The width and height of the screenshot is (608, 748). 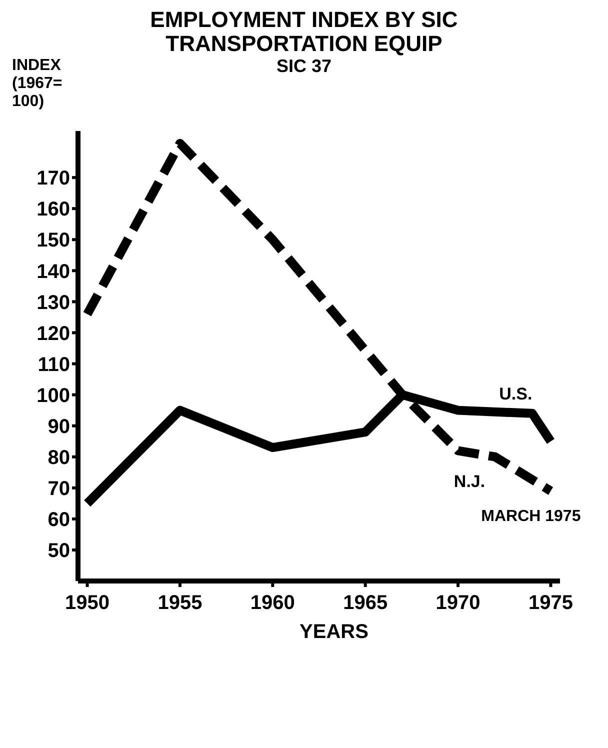 I want to click on y-tick-label: 120, so click(x=53, y=333).